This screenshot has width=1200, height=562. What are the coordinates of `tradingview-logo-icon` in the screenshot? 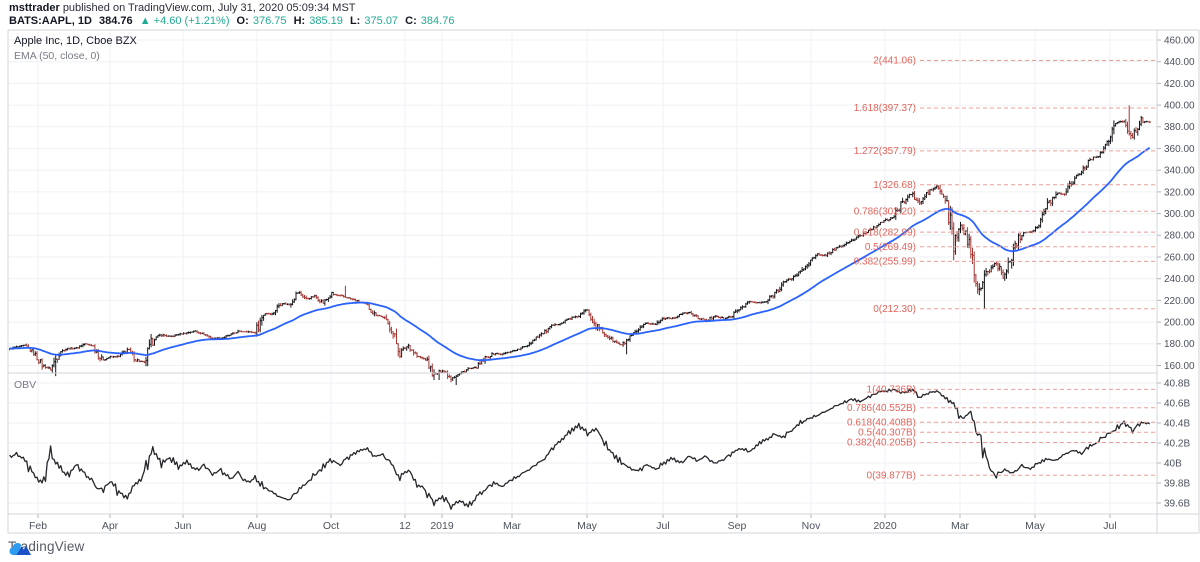 It's located at (20, 549).